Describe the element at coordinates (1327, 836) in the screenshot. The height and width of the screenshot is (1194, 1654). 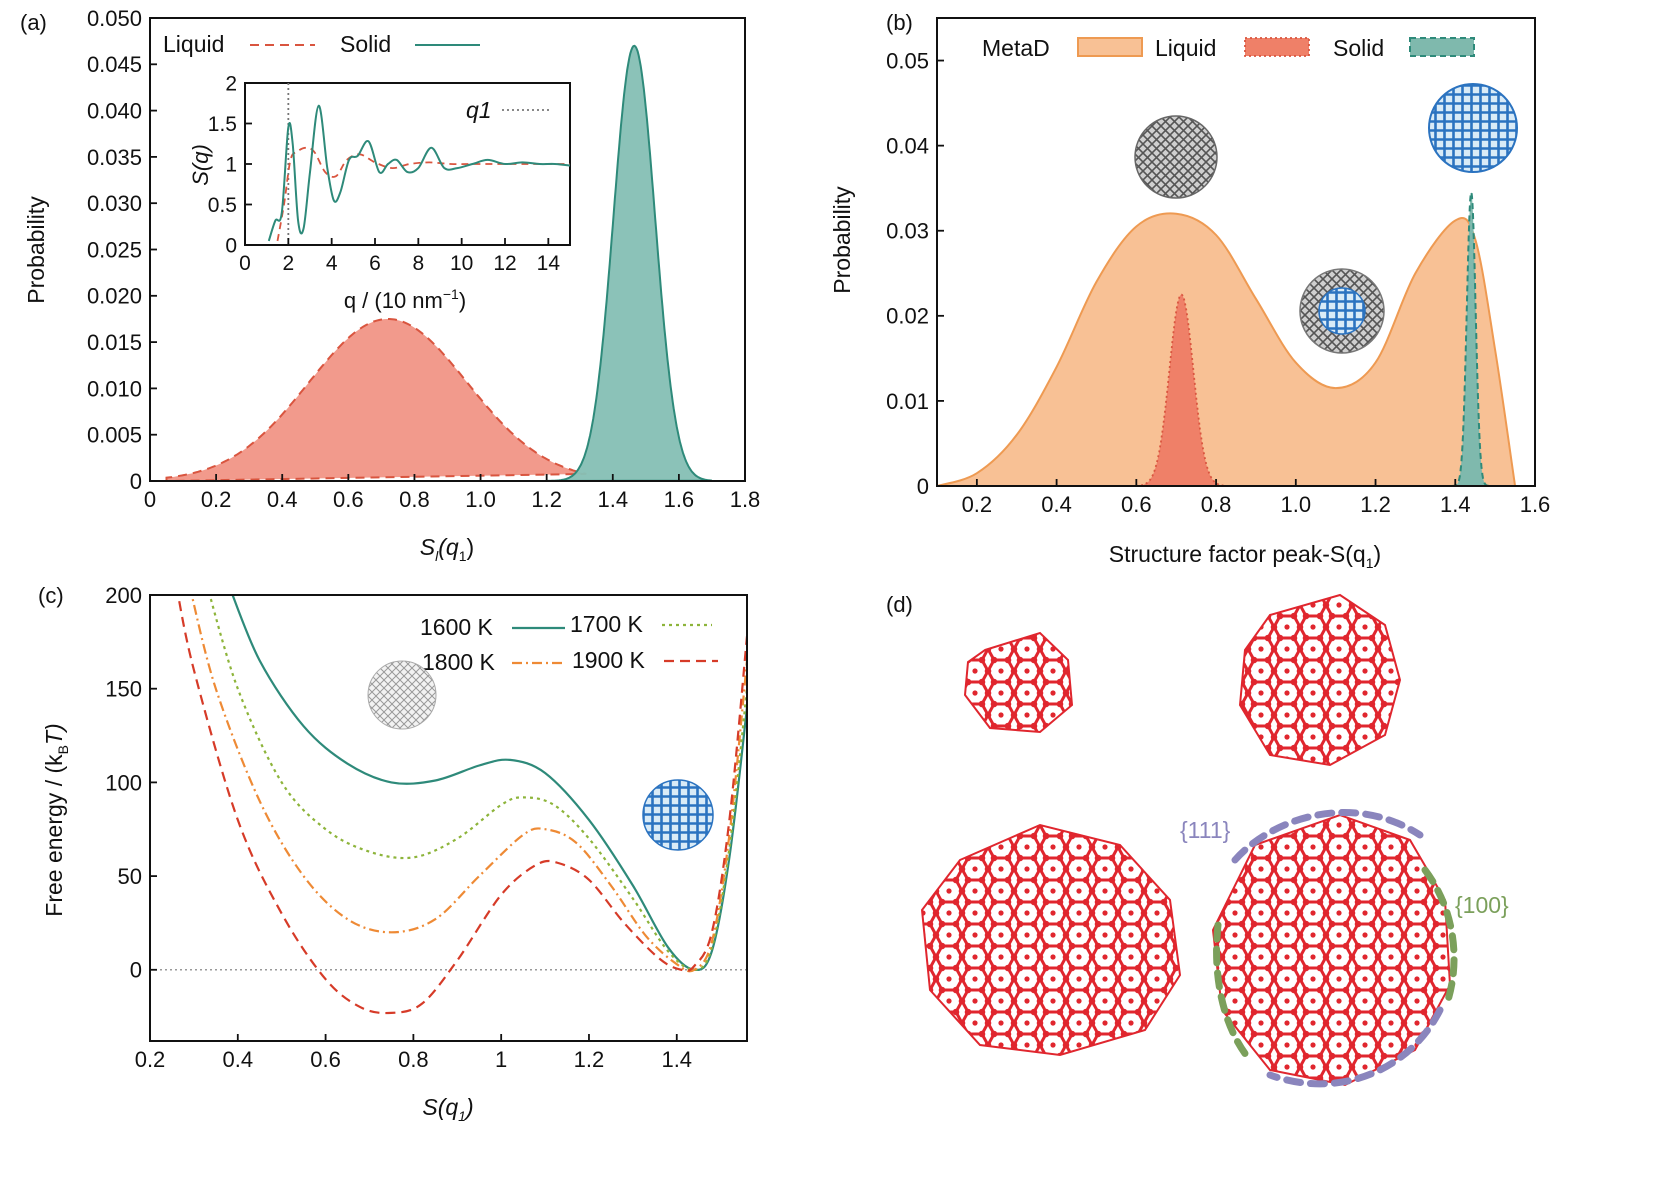
I see `panel-d-facet-111-outline-top` at that location.